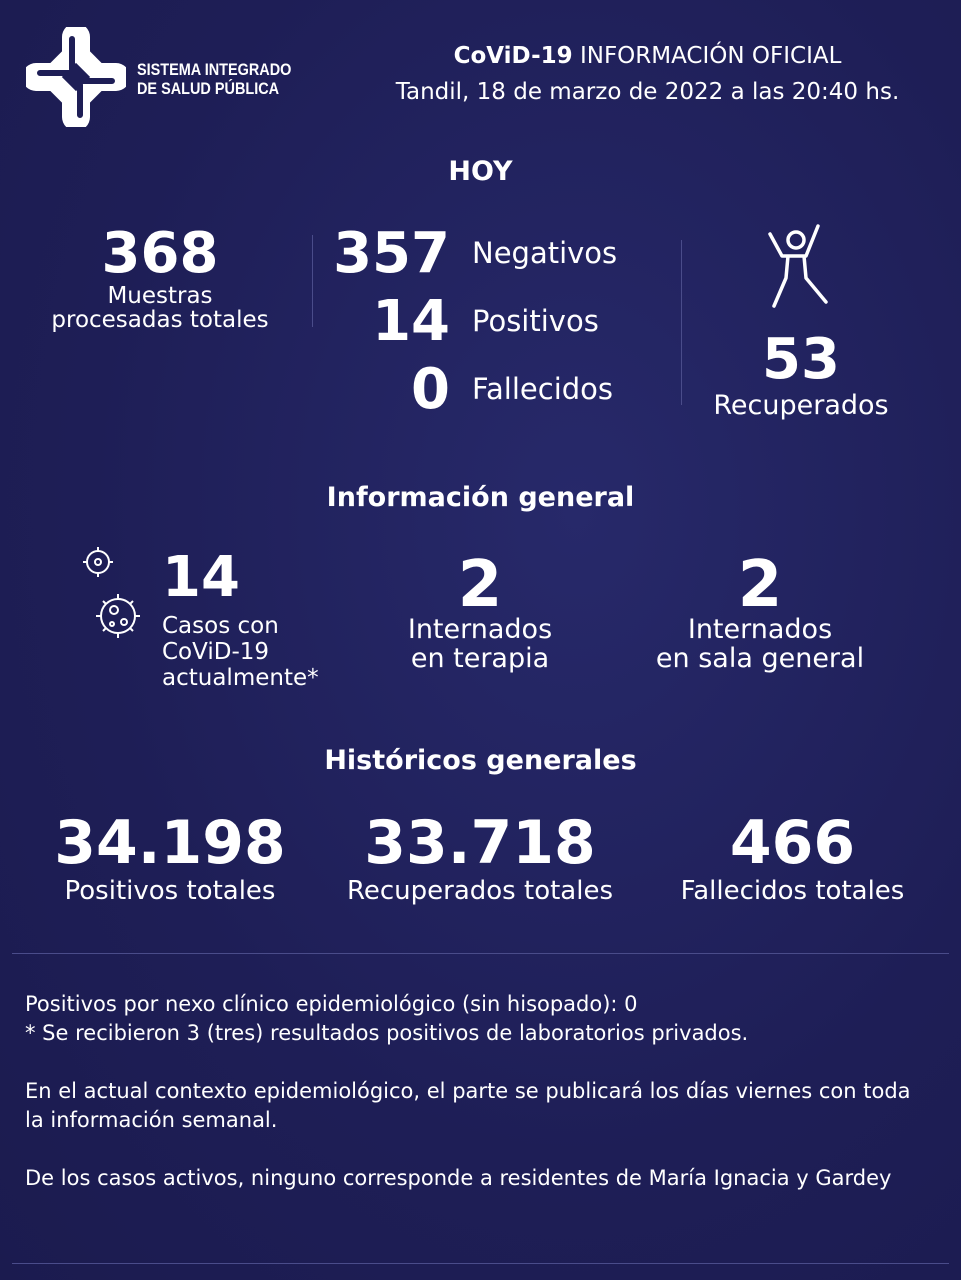 This screenshot has height=1280, width=961. What do you see at coordinates (214, 69) in the screenshot?
I see `logo-line1: SISTEMA INTEGRADO` at bounding box center [214, 69].